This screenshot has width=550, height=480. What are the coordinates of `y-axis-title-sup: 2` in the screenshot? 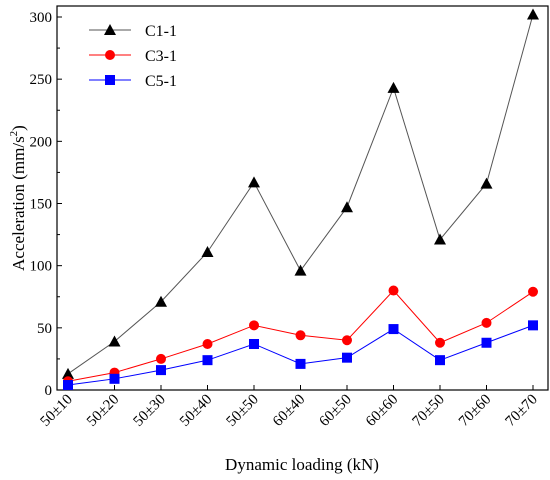 It's located at (14, 134).